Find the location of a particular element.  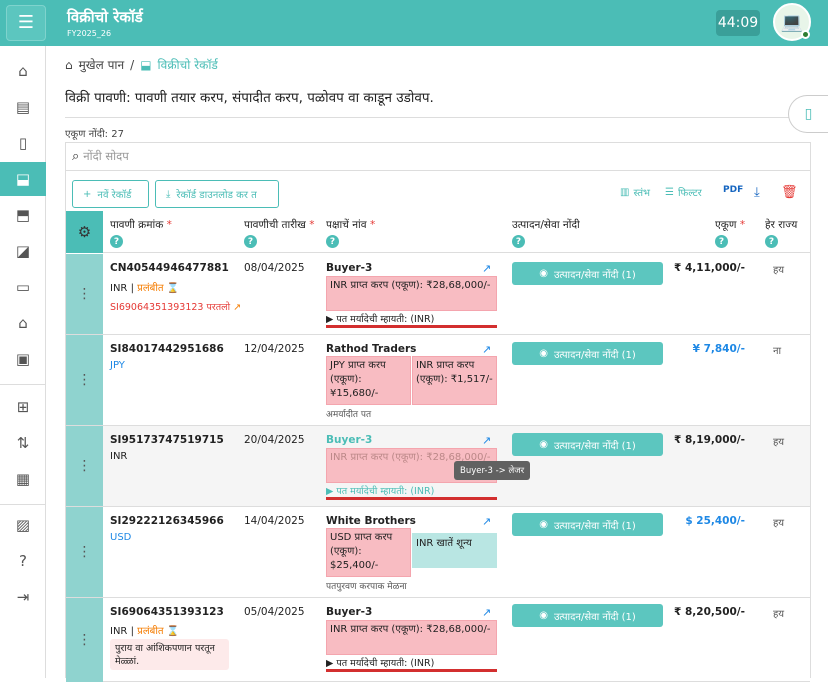

header-total: एकूण * ? is located at coordinates (730, 233).